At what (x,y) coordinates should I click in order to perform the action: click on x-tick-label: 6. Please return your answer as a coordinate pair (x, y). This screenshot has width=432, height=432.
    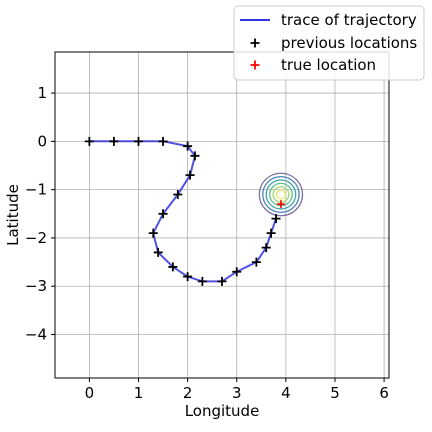
    Looking at the image, I should click on (384, 393).